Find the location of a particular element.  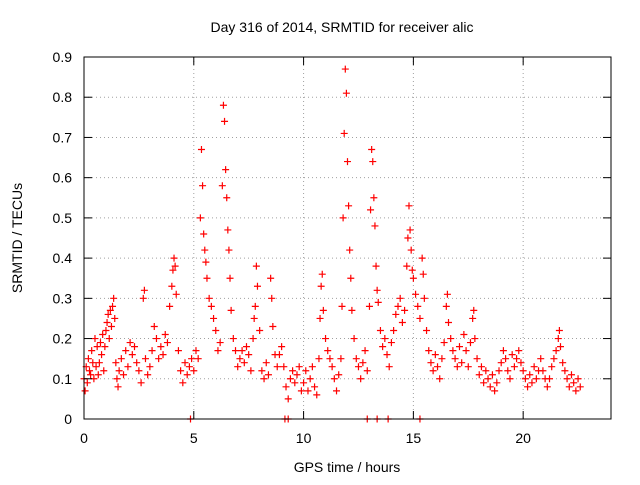

y-tick-label: 0.5 is located at coordinates (63, 218).